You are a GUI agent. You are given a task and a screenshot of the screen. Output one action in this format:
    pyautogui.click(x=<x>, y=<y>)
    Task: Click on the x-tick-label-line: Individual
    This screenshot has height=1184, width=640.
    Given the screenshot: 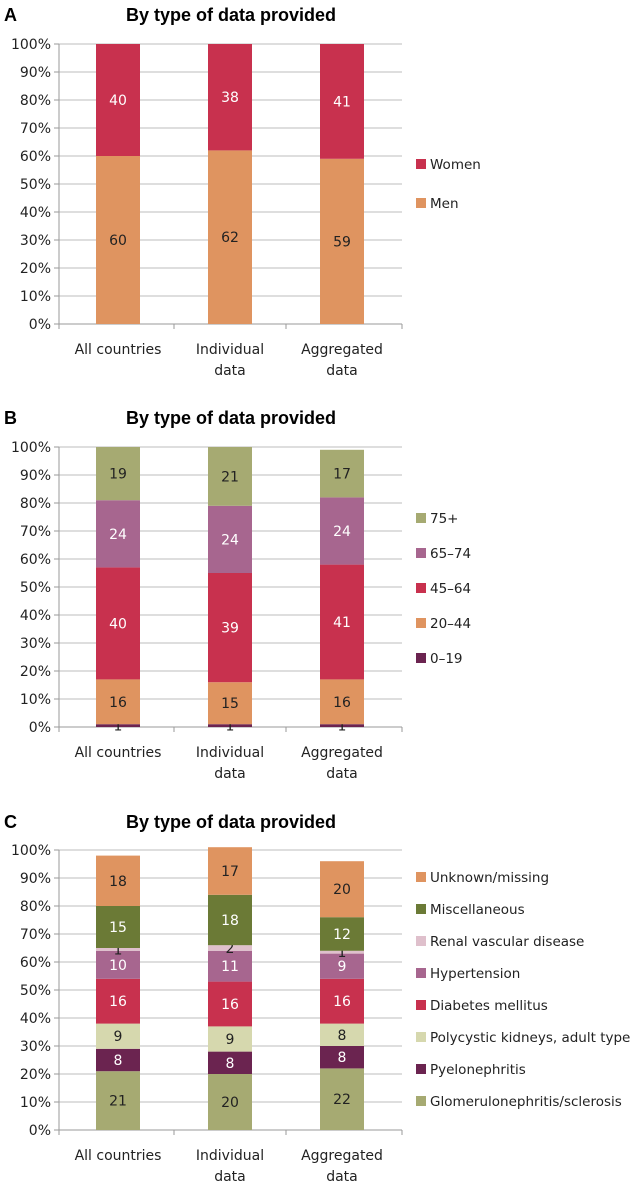 What is the action you would take?
    pyautogui.click(x=230, y=1156)
    